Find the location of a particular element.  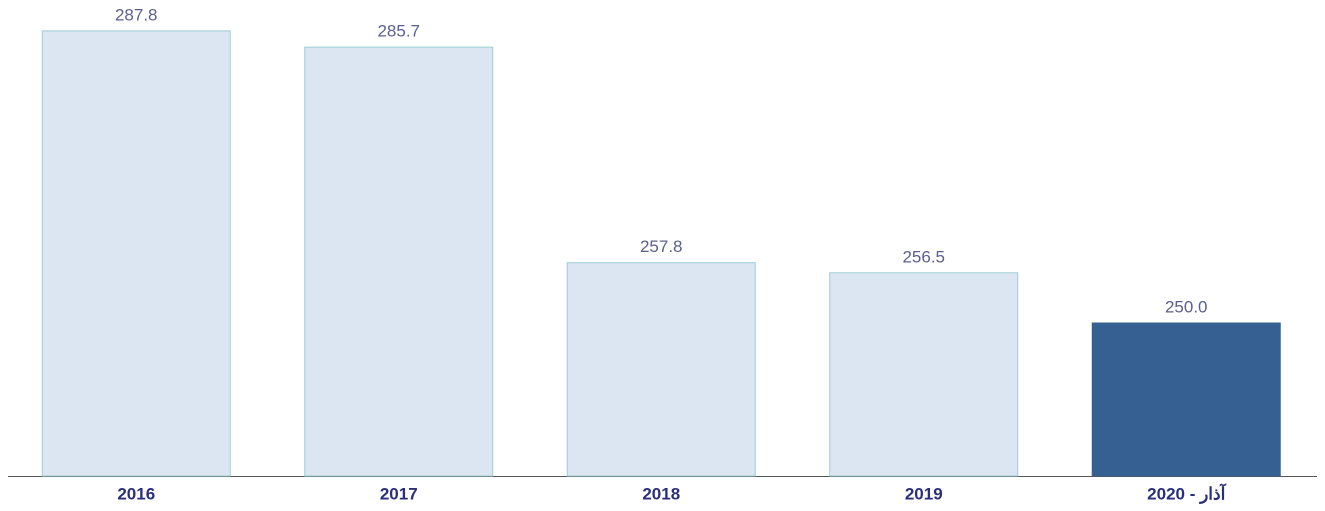

value-label: 256.5 is located at coordinates (923, 256).